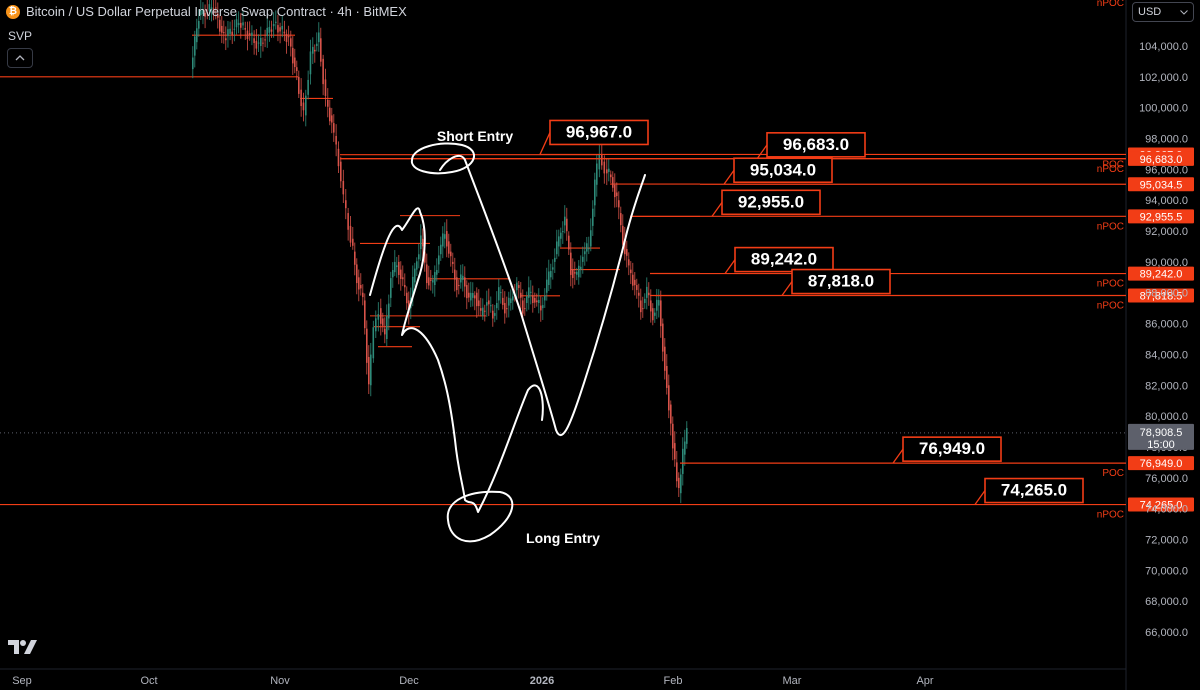 This screenshot has height=690, width=1200. I want to click on currency-selector: USD, so click(1163, 12).